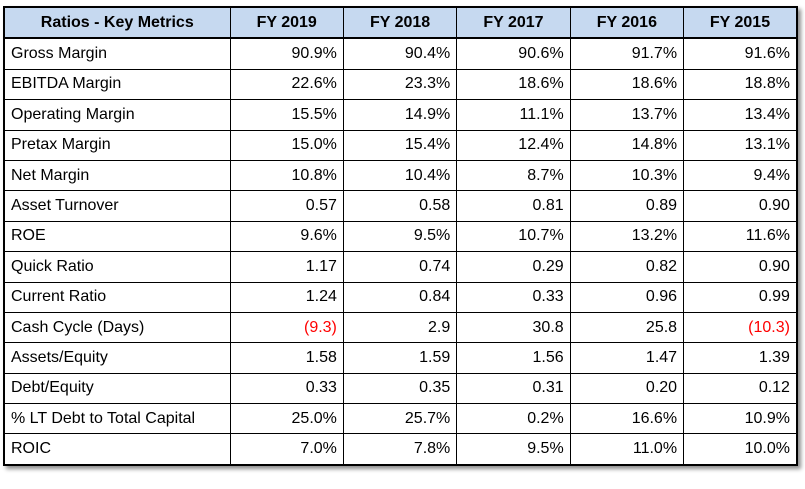 The width and height of the screenshot is (805, 489). Describe the element at coordinates (286, 84) in the screenshot. I see `value-cell: 22.6%` at that location.